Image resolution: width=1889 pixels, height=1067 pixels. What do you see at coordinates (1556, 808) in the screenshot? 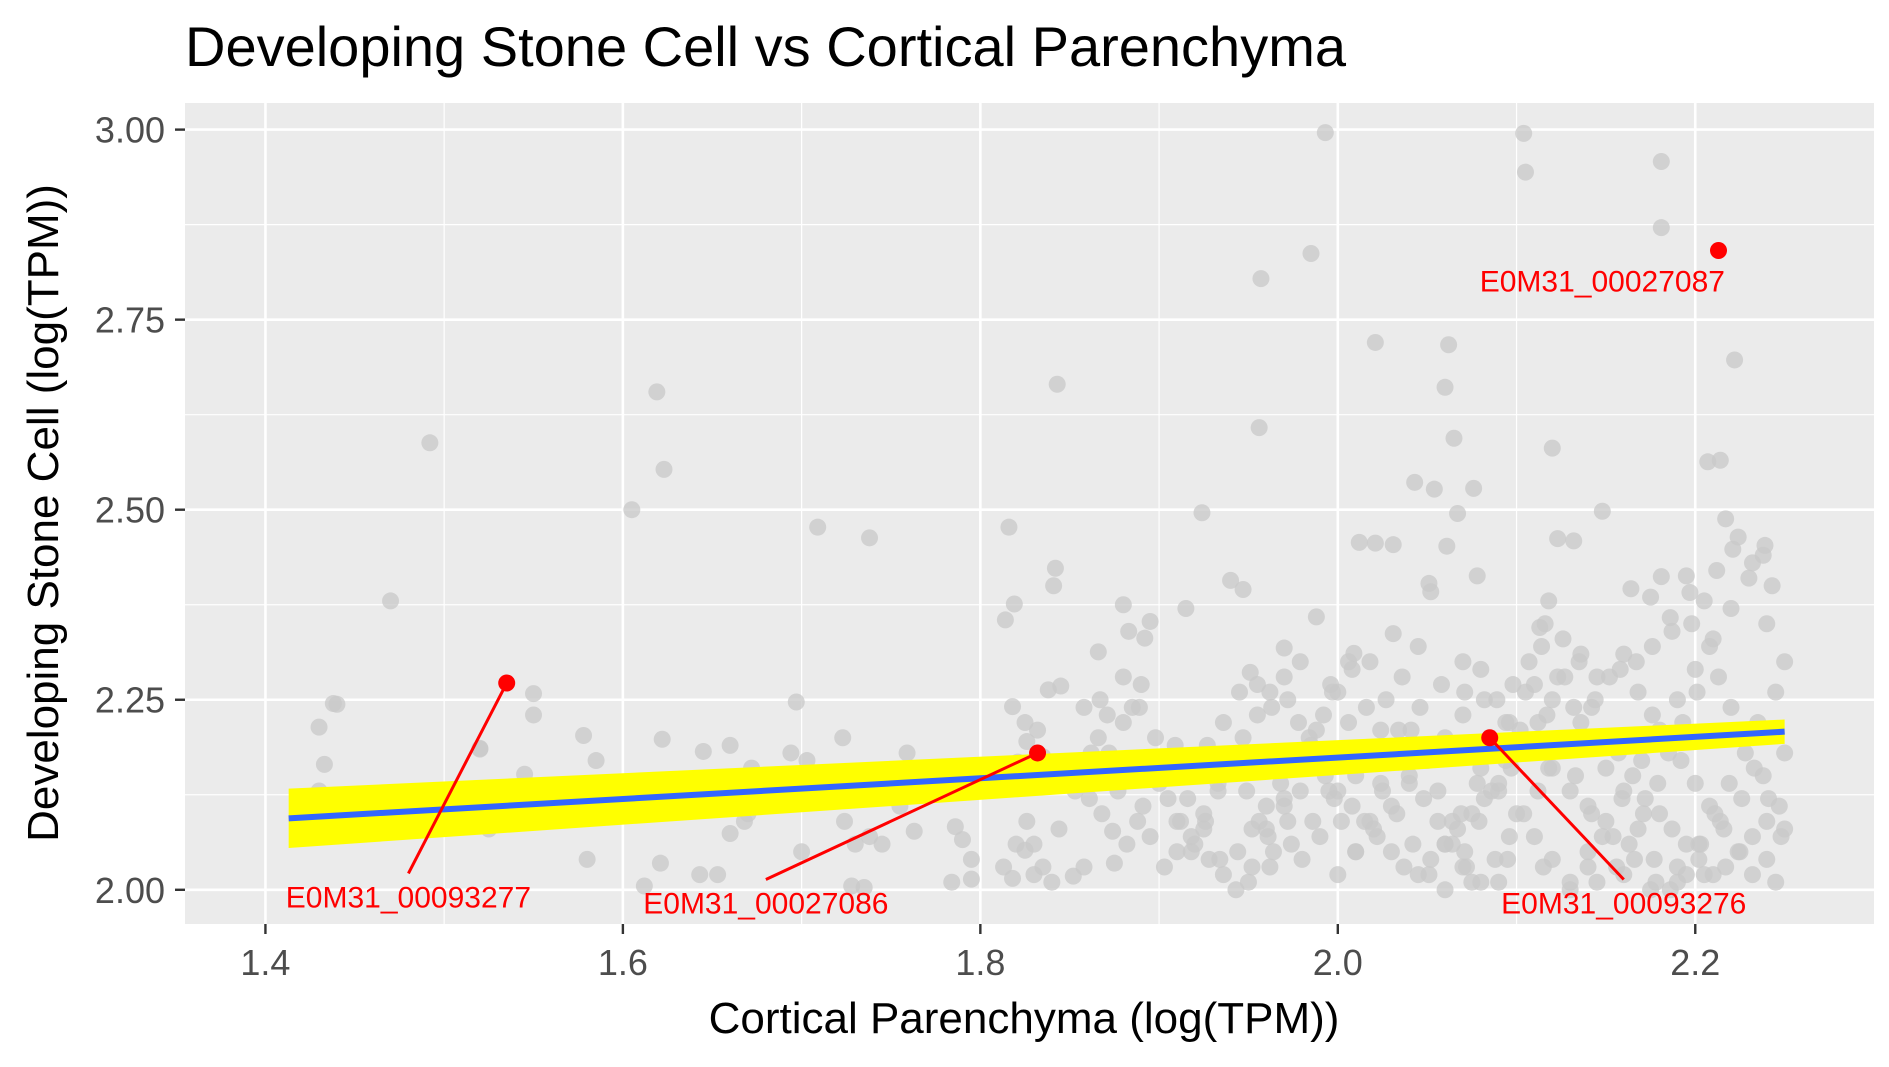
I see `label-connector` at bounding box center [1556, 808].